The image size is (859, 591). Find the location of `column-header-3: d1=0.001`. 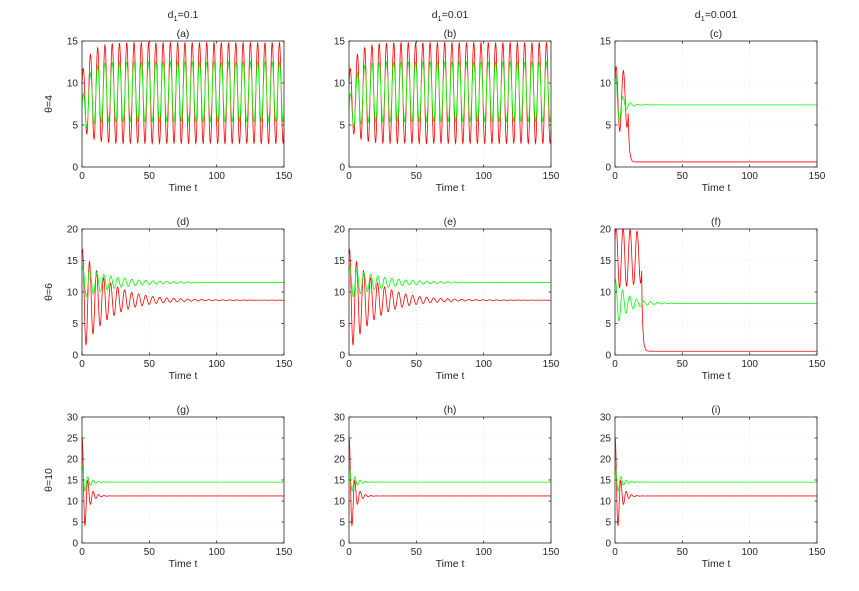

column-header-3: d1=0.001 is located at coordinates (716, 16).